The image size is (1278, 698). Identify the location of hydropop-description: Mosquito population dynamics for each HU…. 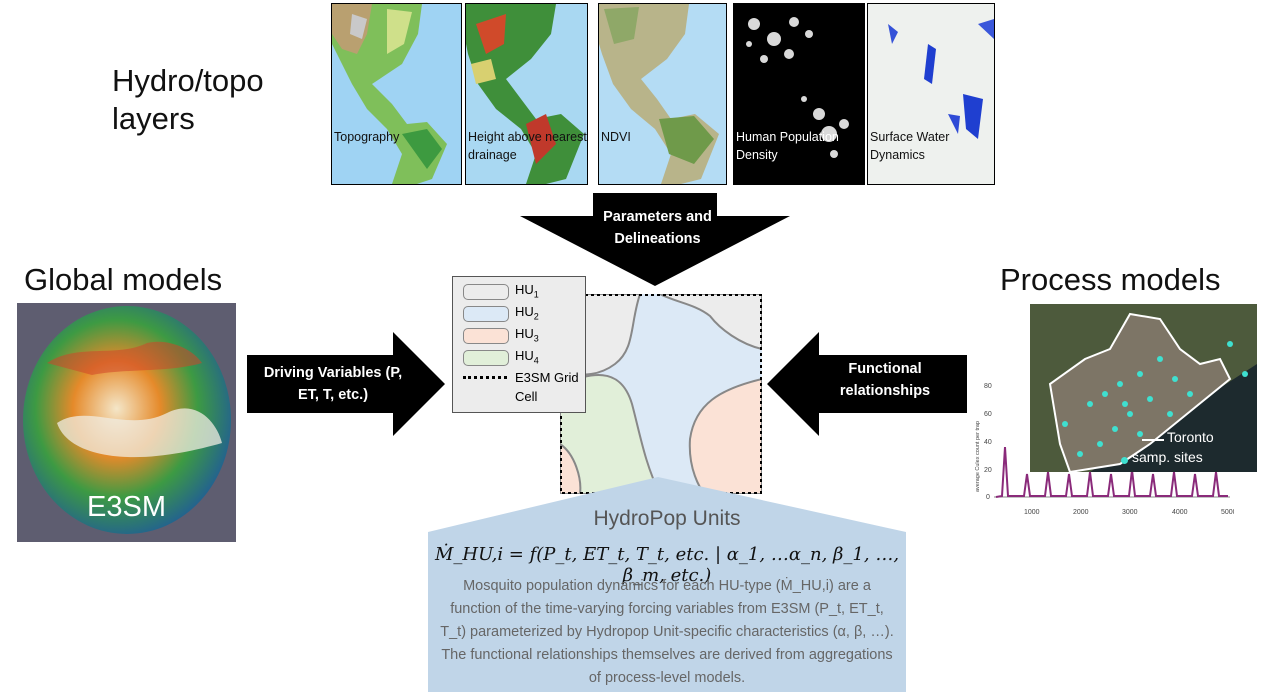
(667, 632).